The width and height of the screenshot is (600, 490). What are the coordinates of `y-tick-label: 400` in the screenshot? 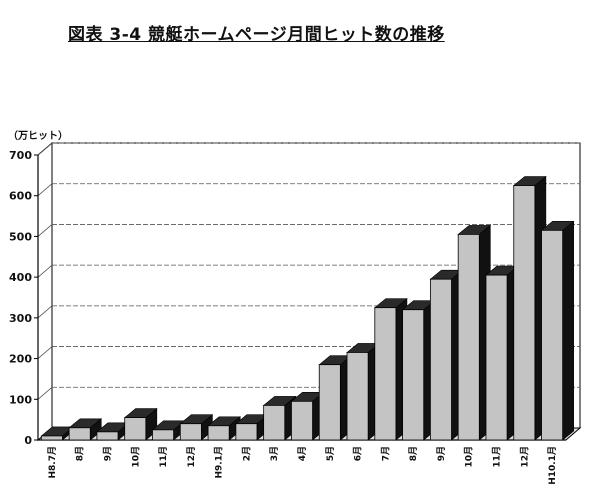 It's located at (20, 277).